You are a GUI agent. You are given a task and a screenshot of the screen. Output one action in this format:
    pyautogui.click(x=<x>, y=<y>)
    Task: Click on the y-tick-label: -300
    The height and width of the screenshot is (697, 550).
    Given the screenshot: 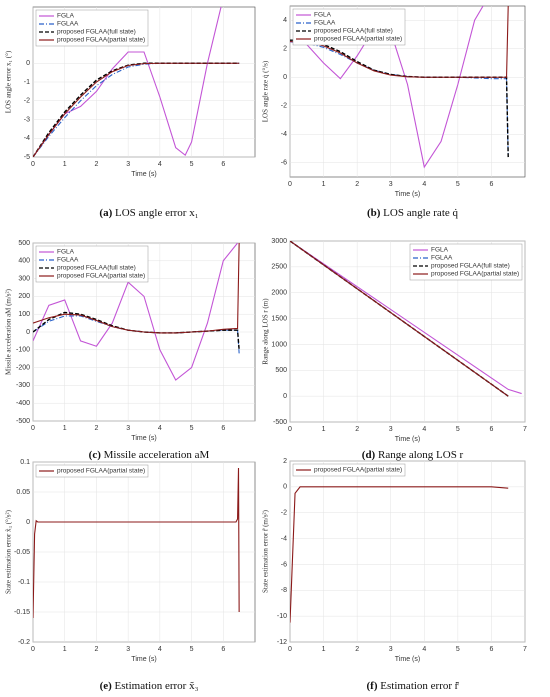 What is the action you would take?
    pyautogui.click(x=23, y=385)
    